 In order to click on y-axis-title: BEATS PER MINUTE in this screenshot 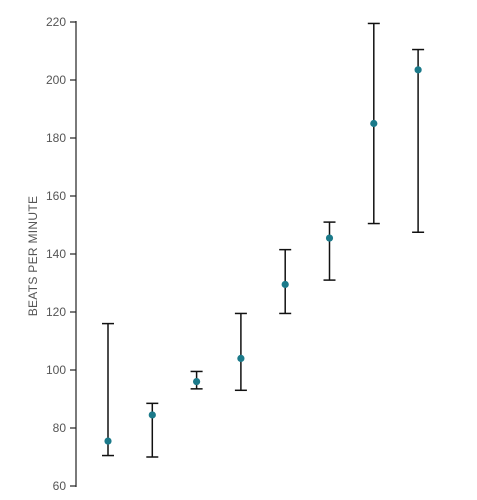, I will do `click(33, 256)`.